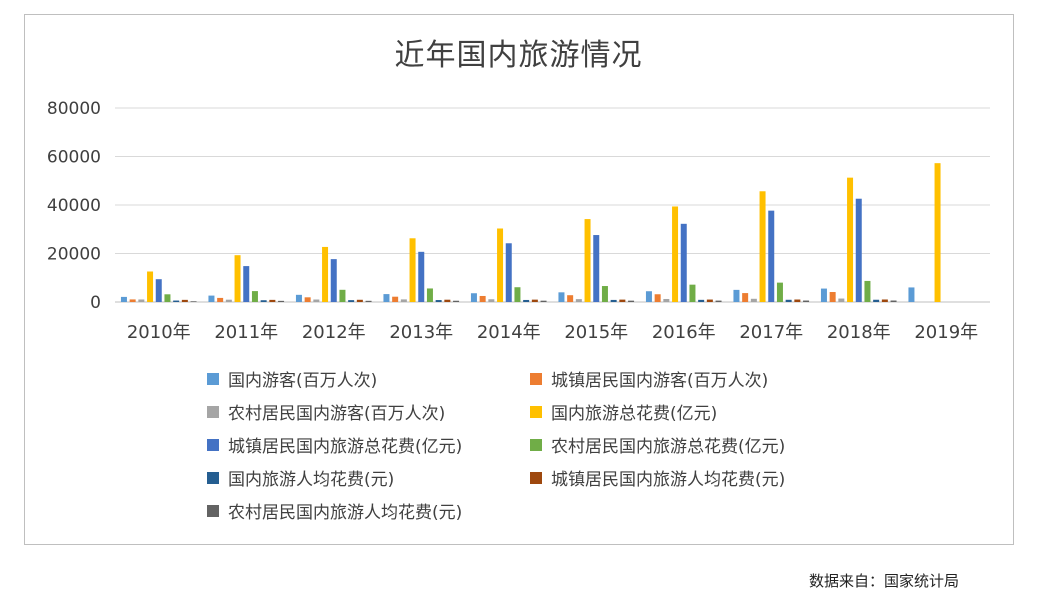 This screenshot has height=600, width=1037. I want to click on legend-item: 城镇居民国内游客(百万人次), so click(649, 378).